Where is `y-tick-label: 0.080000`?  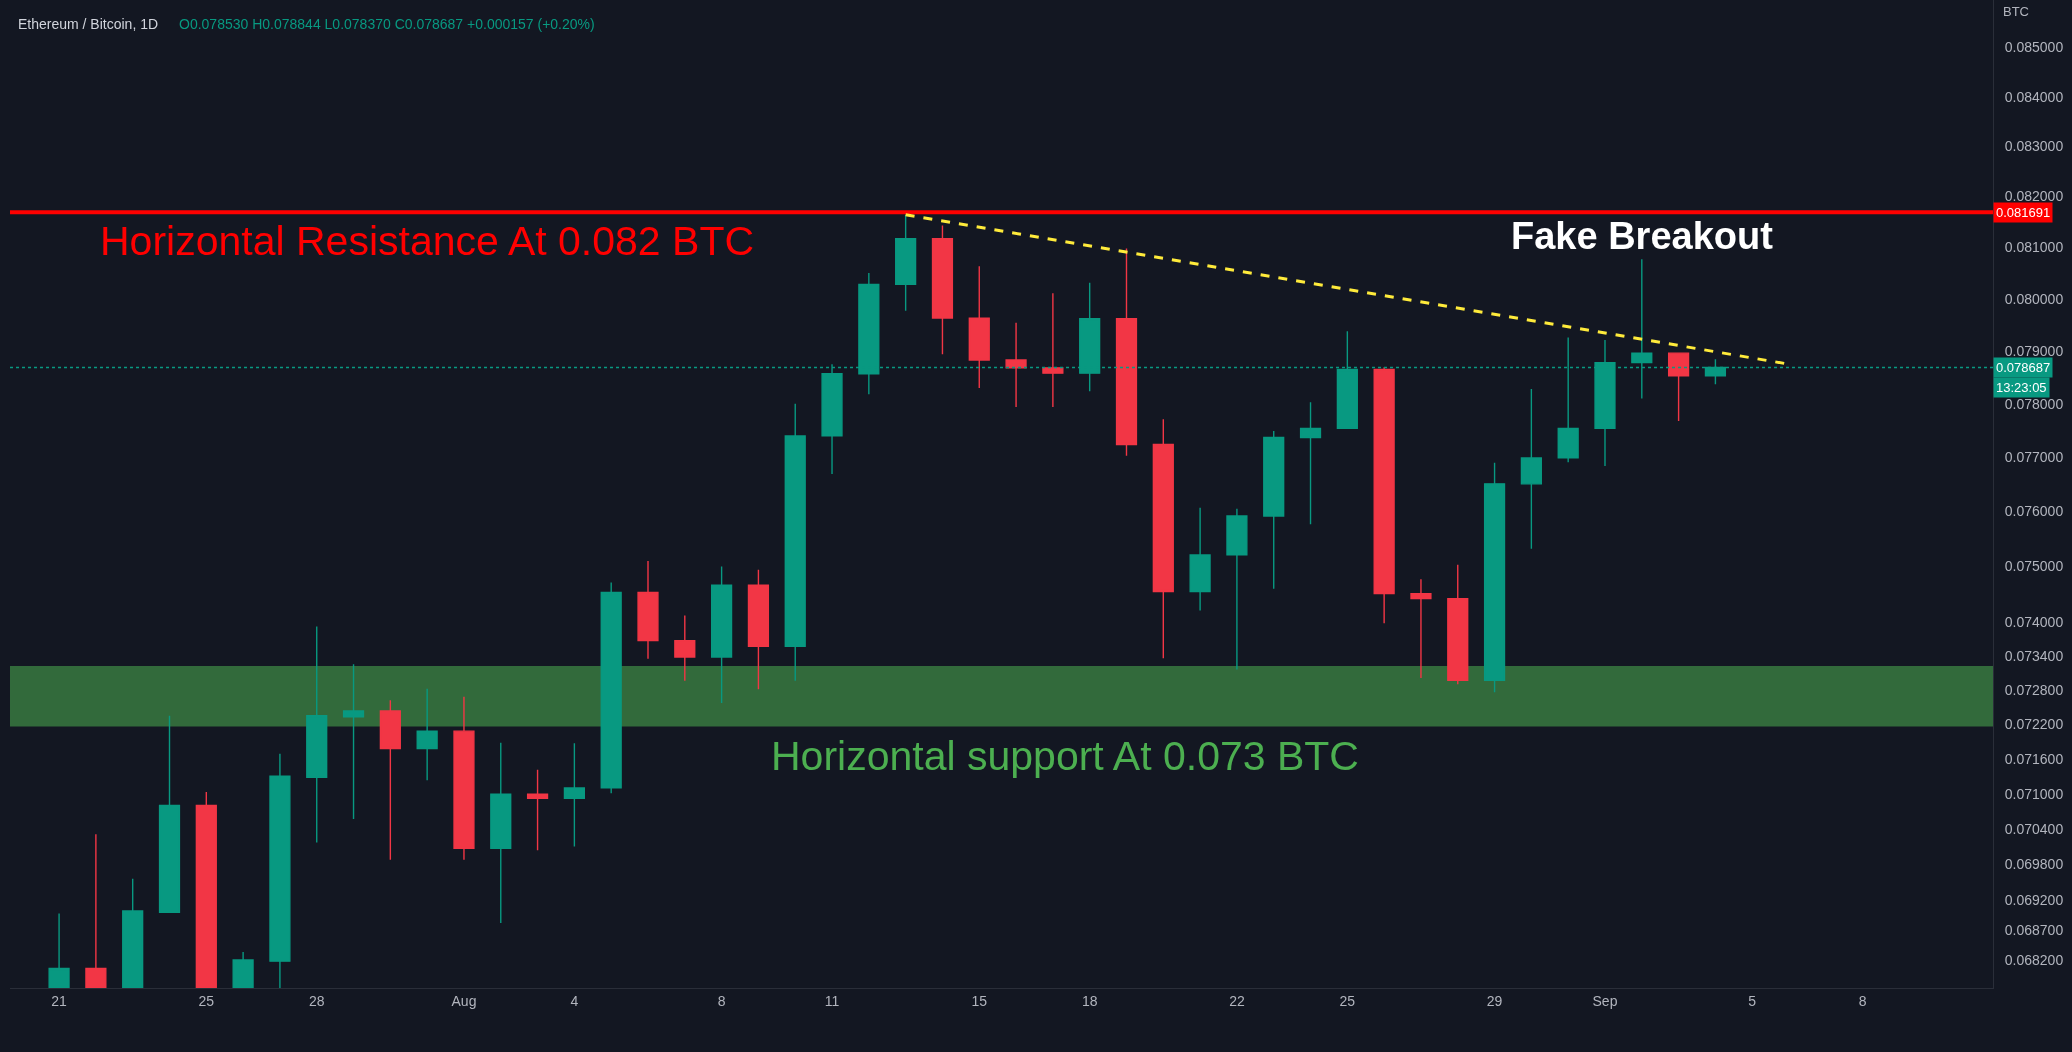
y-tick-label: 0.080000 is located at coordinates (2034, 298).